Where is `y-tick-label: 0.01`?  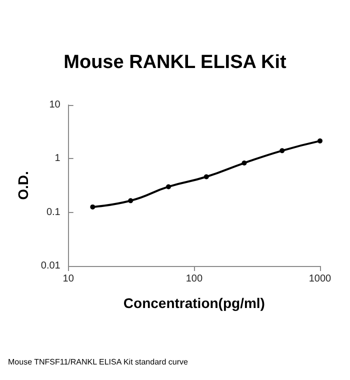
y-tick-label: 0.01 is located at coordinates (50, 266).